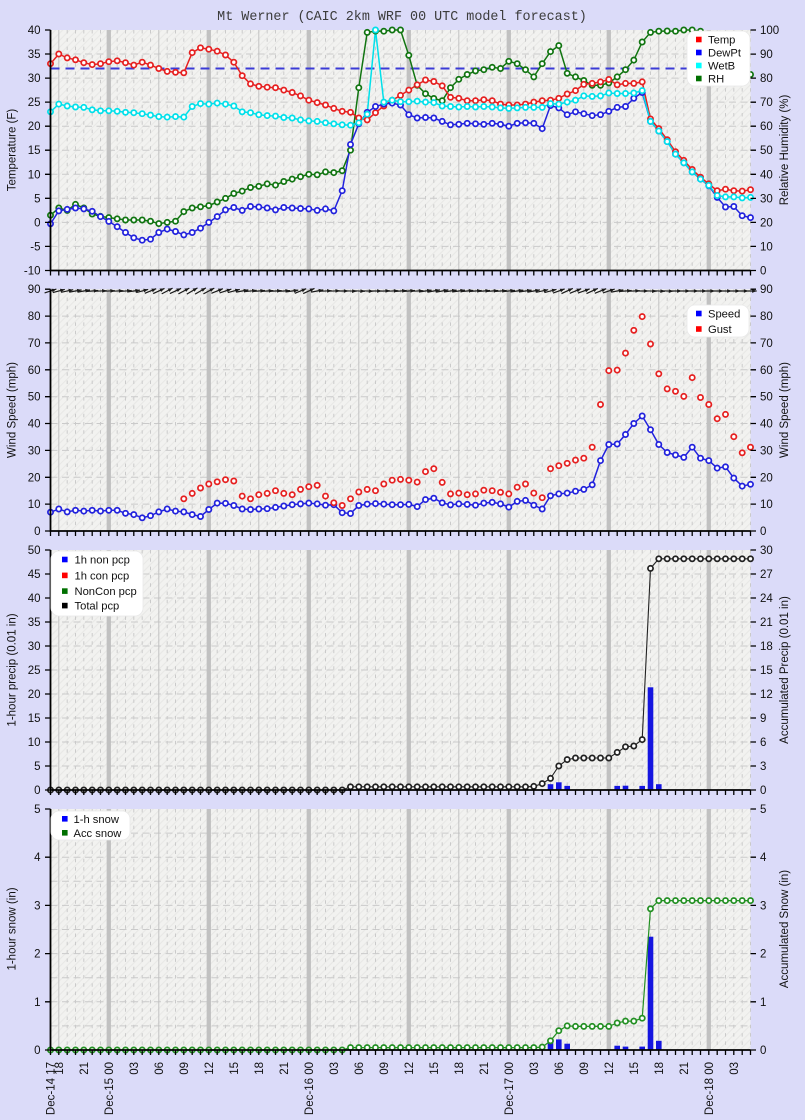 The height and width of the screenshot is (1120, 805). Describe the element at coordinates (32, 272) in the screenshot. I see `svg-text: -10` at that location.